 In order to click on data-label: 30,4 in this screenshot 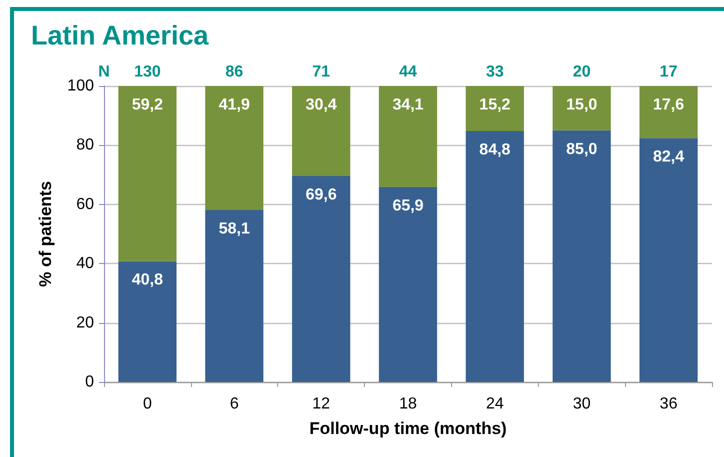, I will do `click(321, 105)`.